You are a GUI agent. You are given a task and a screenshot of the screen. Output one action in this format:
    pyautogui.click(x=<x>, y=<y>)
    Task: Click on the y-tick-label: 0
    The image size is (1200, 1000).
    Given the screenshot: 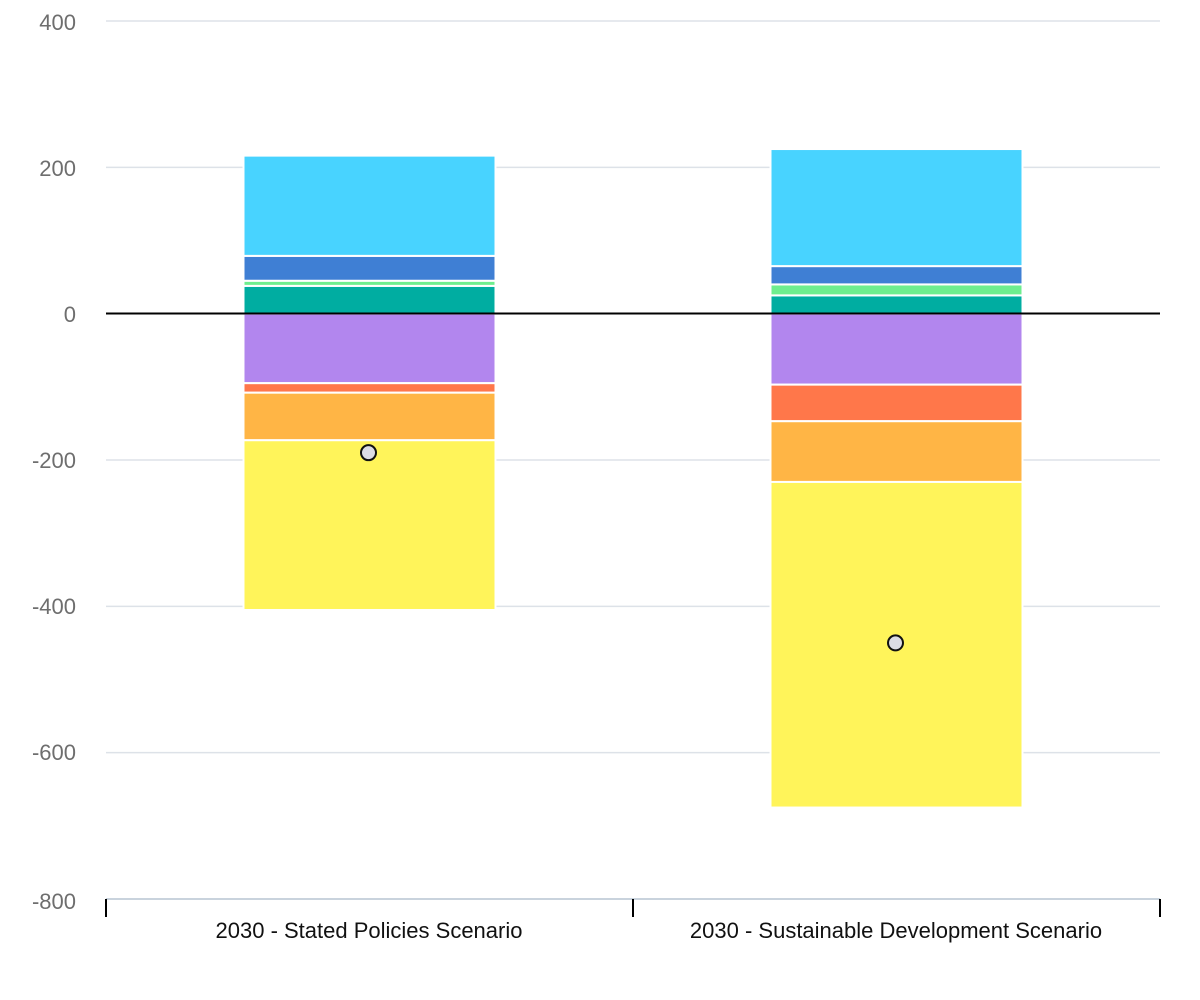 What is the action you would take?
    pyautogui.click(x=70, y=314)
    